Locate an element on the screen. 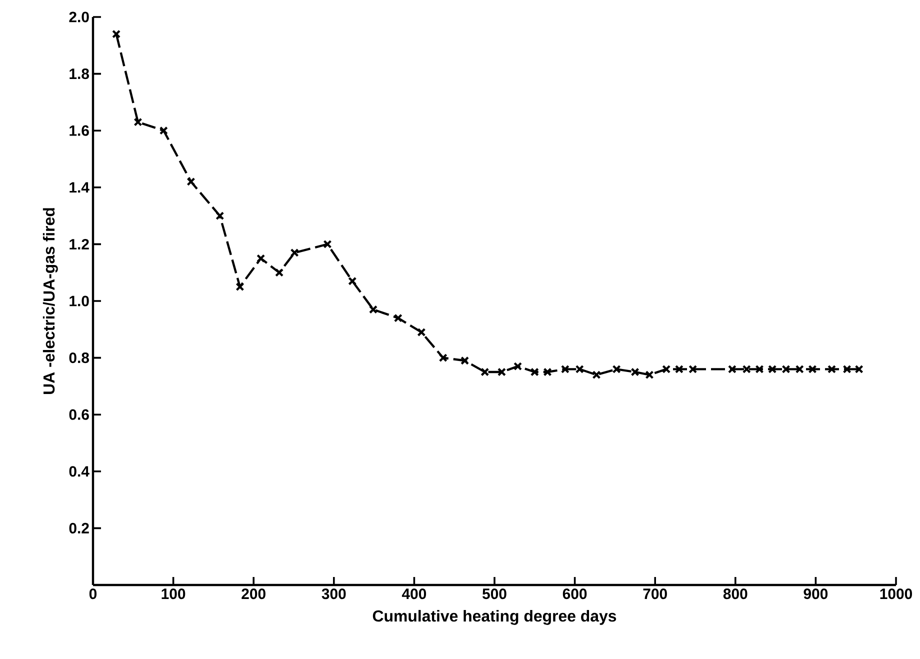  x-tick-label: 0 is located at coordinates (93, 594).